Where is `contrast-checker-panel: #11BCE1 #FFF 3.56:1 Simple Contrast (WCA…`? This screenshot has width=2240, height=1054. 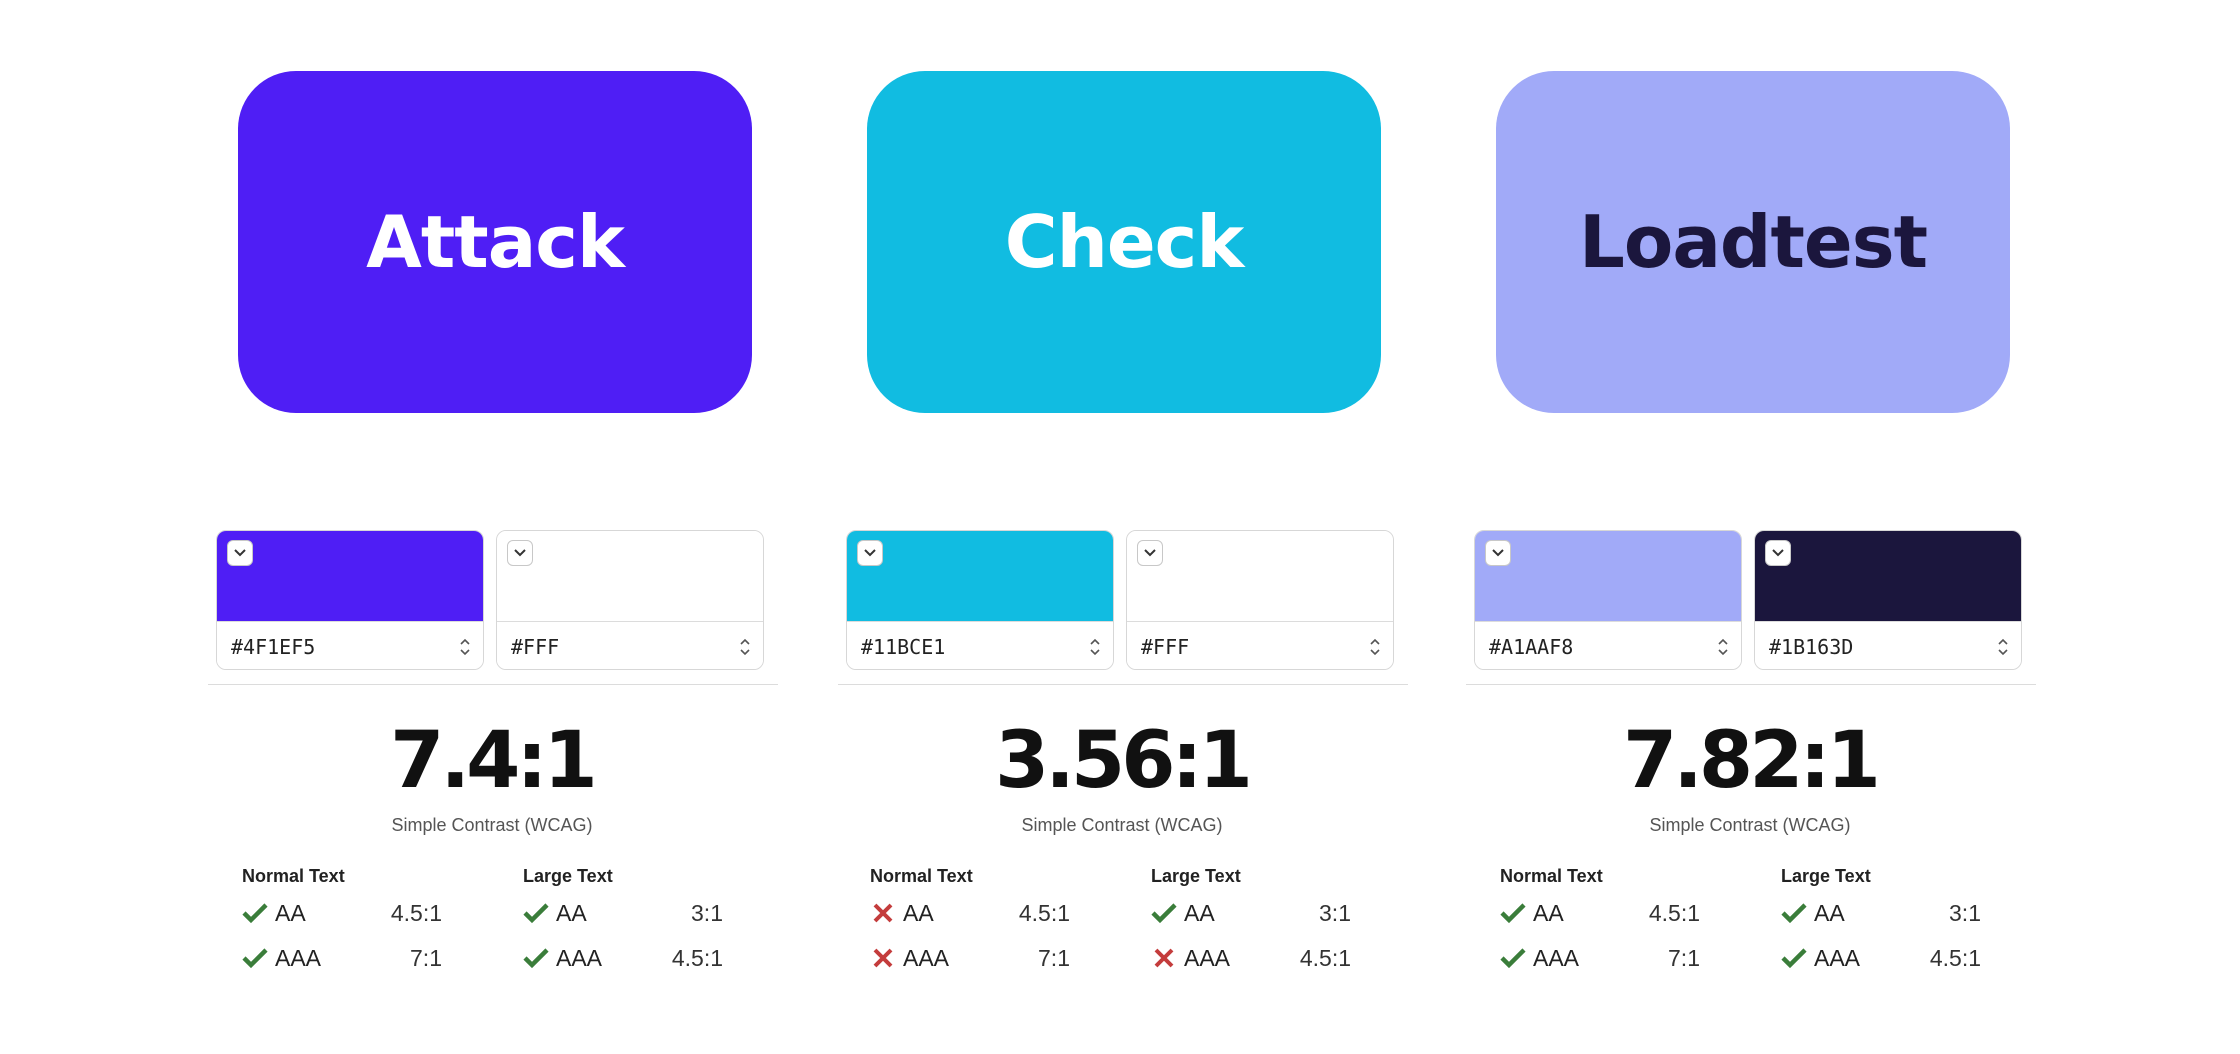 contrast-checker-panel: #11BCE1 #FFF 3.56:1 Simple Contrast (WCA… is located at coordinates (1127, 765).